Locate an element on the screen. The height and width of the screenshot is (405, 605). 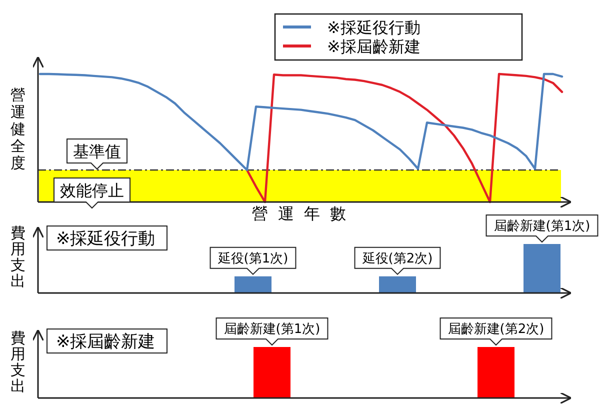
annotation: 延役(第2次) is located at coordinates (397, 259).